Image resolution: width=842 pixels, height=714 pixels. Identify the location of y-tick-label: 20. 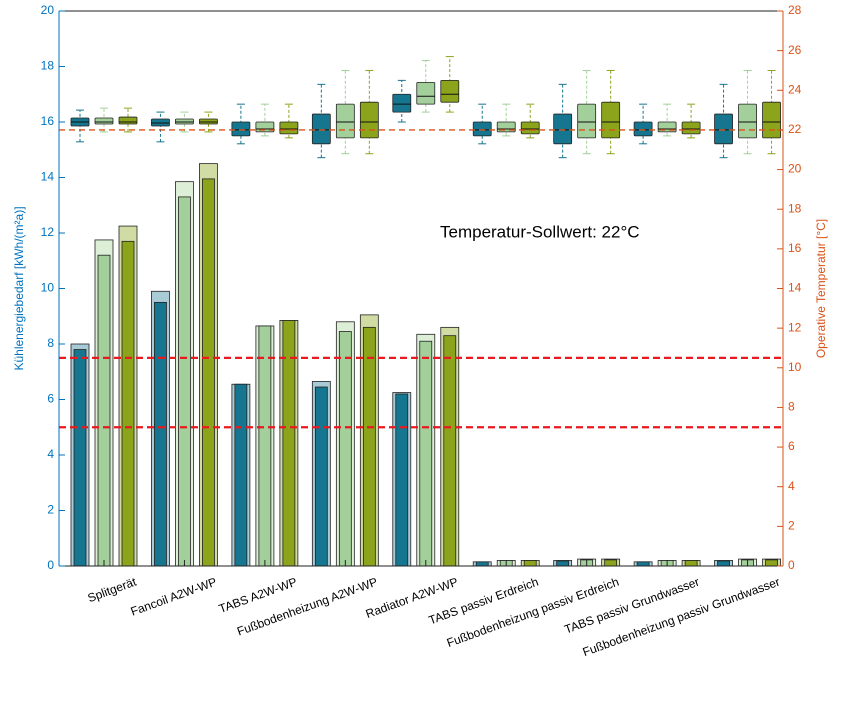
(48, 10).